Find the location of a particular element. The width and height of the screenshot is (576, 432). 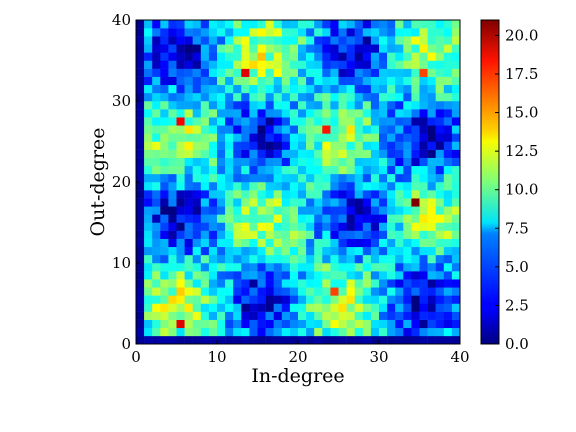

colorbar is located at coordinates (490, 182).